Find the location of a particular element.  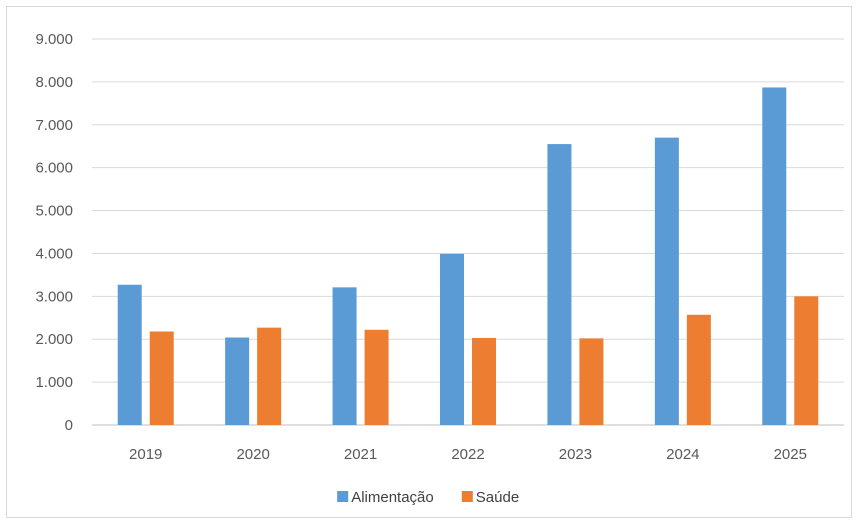

x-axis-ticks: 2019 2020 2021 2022 2023 2024 2025 is located at coordinates (468, 454).